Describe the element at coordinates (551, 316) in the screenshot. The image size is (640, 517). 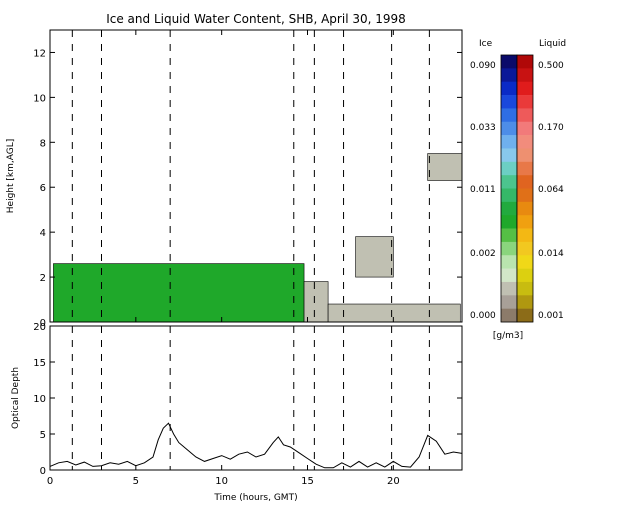
I see `liquid-colorbar-tick-label: 0.001` at that location.